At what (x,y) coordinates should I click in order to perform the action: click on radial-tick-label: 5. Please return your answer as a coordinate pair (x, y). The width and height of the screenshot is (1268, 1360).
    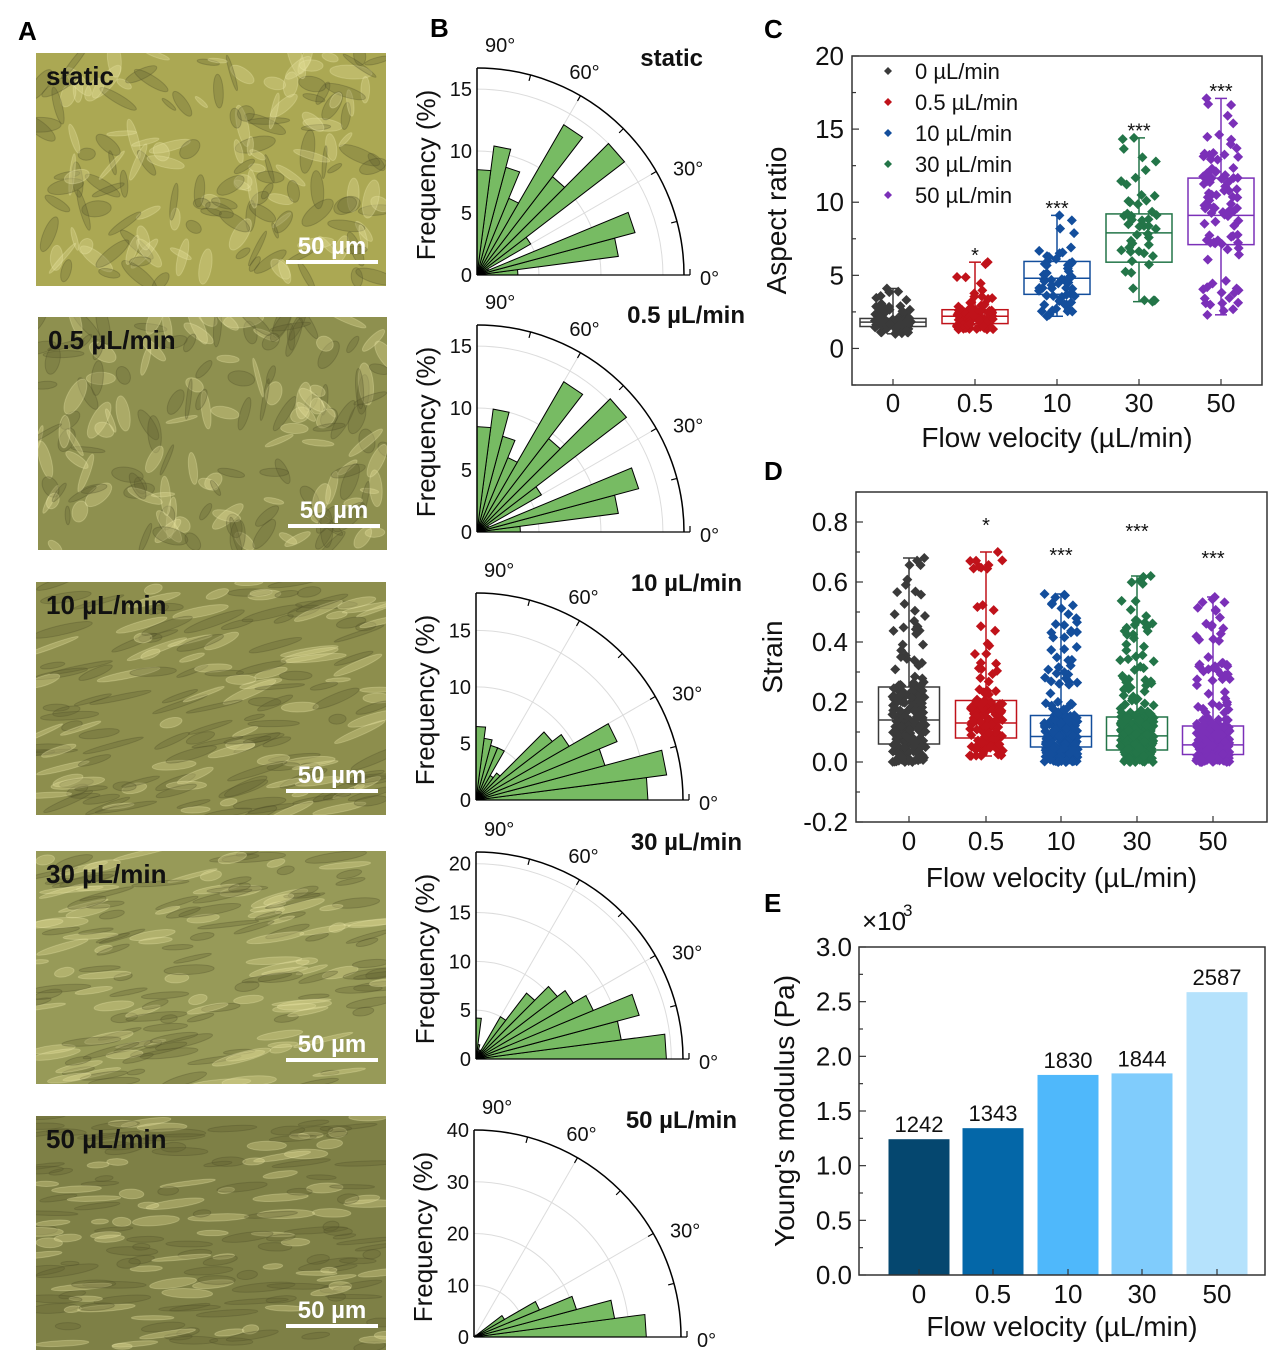
    Looking at the image, I should click on (466, 214).